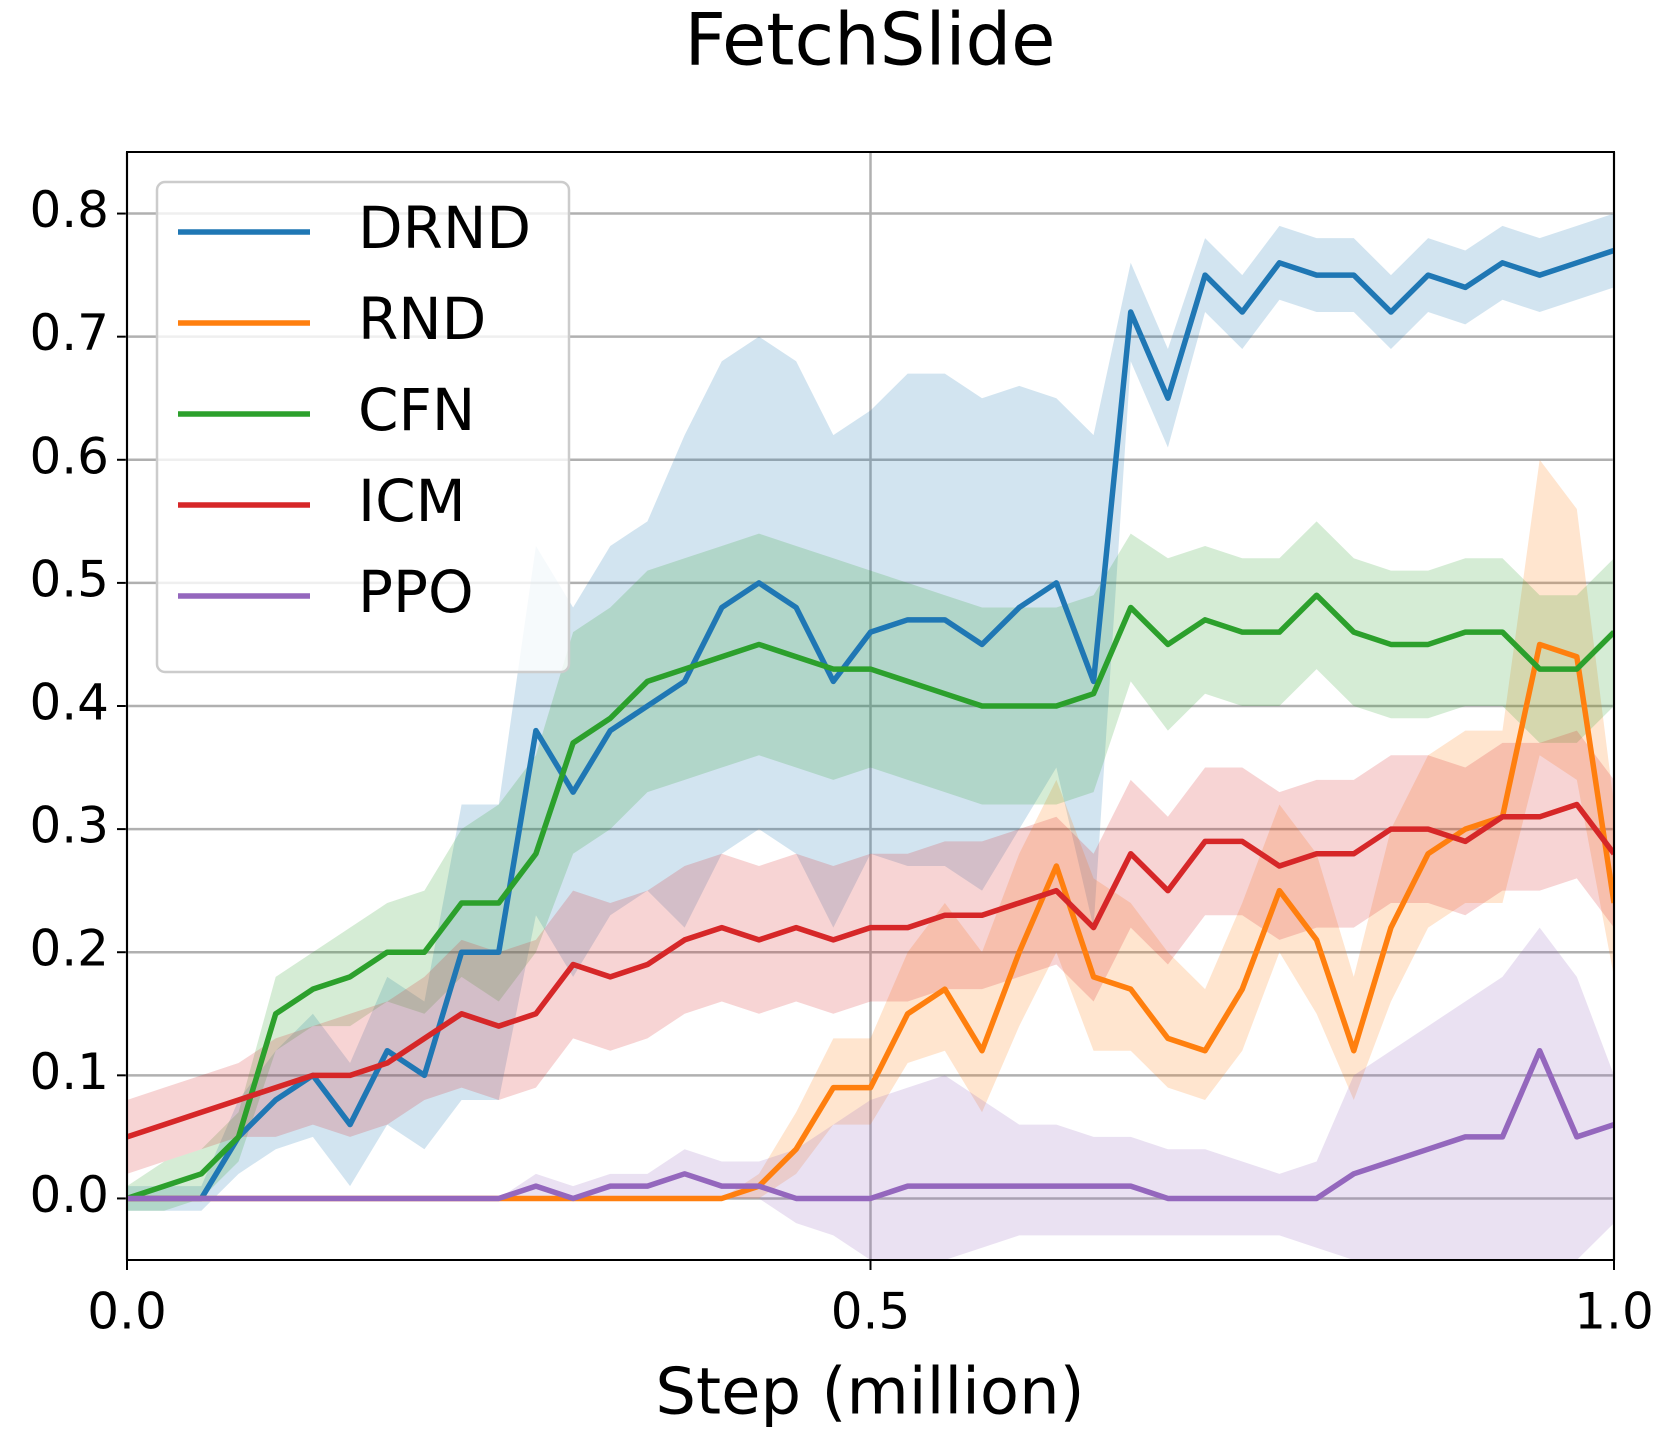 Image resolution: width=1663 pixels, height=1446 pixels. What do you see at coordinates (127, 1312) in the screenshot?
I see `x-tick-label: 0.0` at bounding box center [127, 1312].